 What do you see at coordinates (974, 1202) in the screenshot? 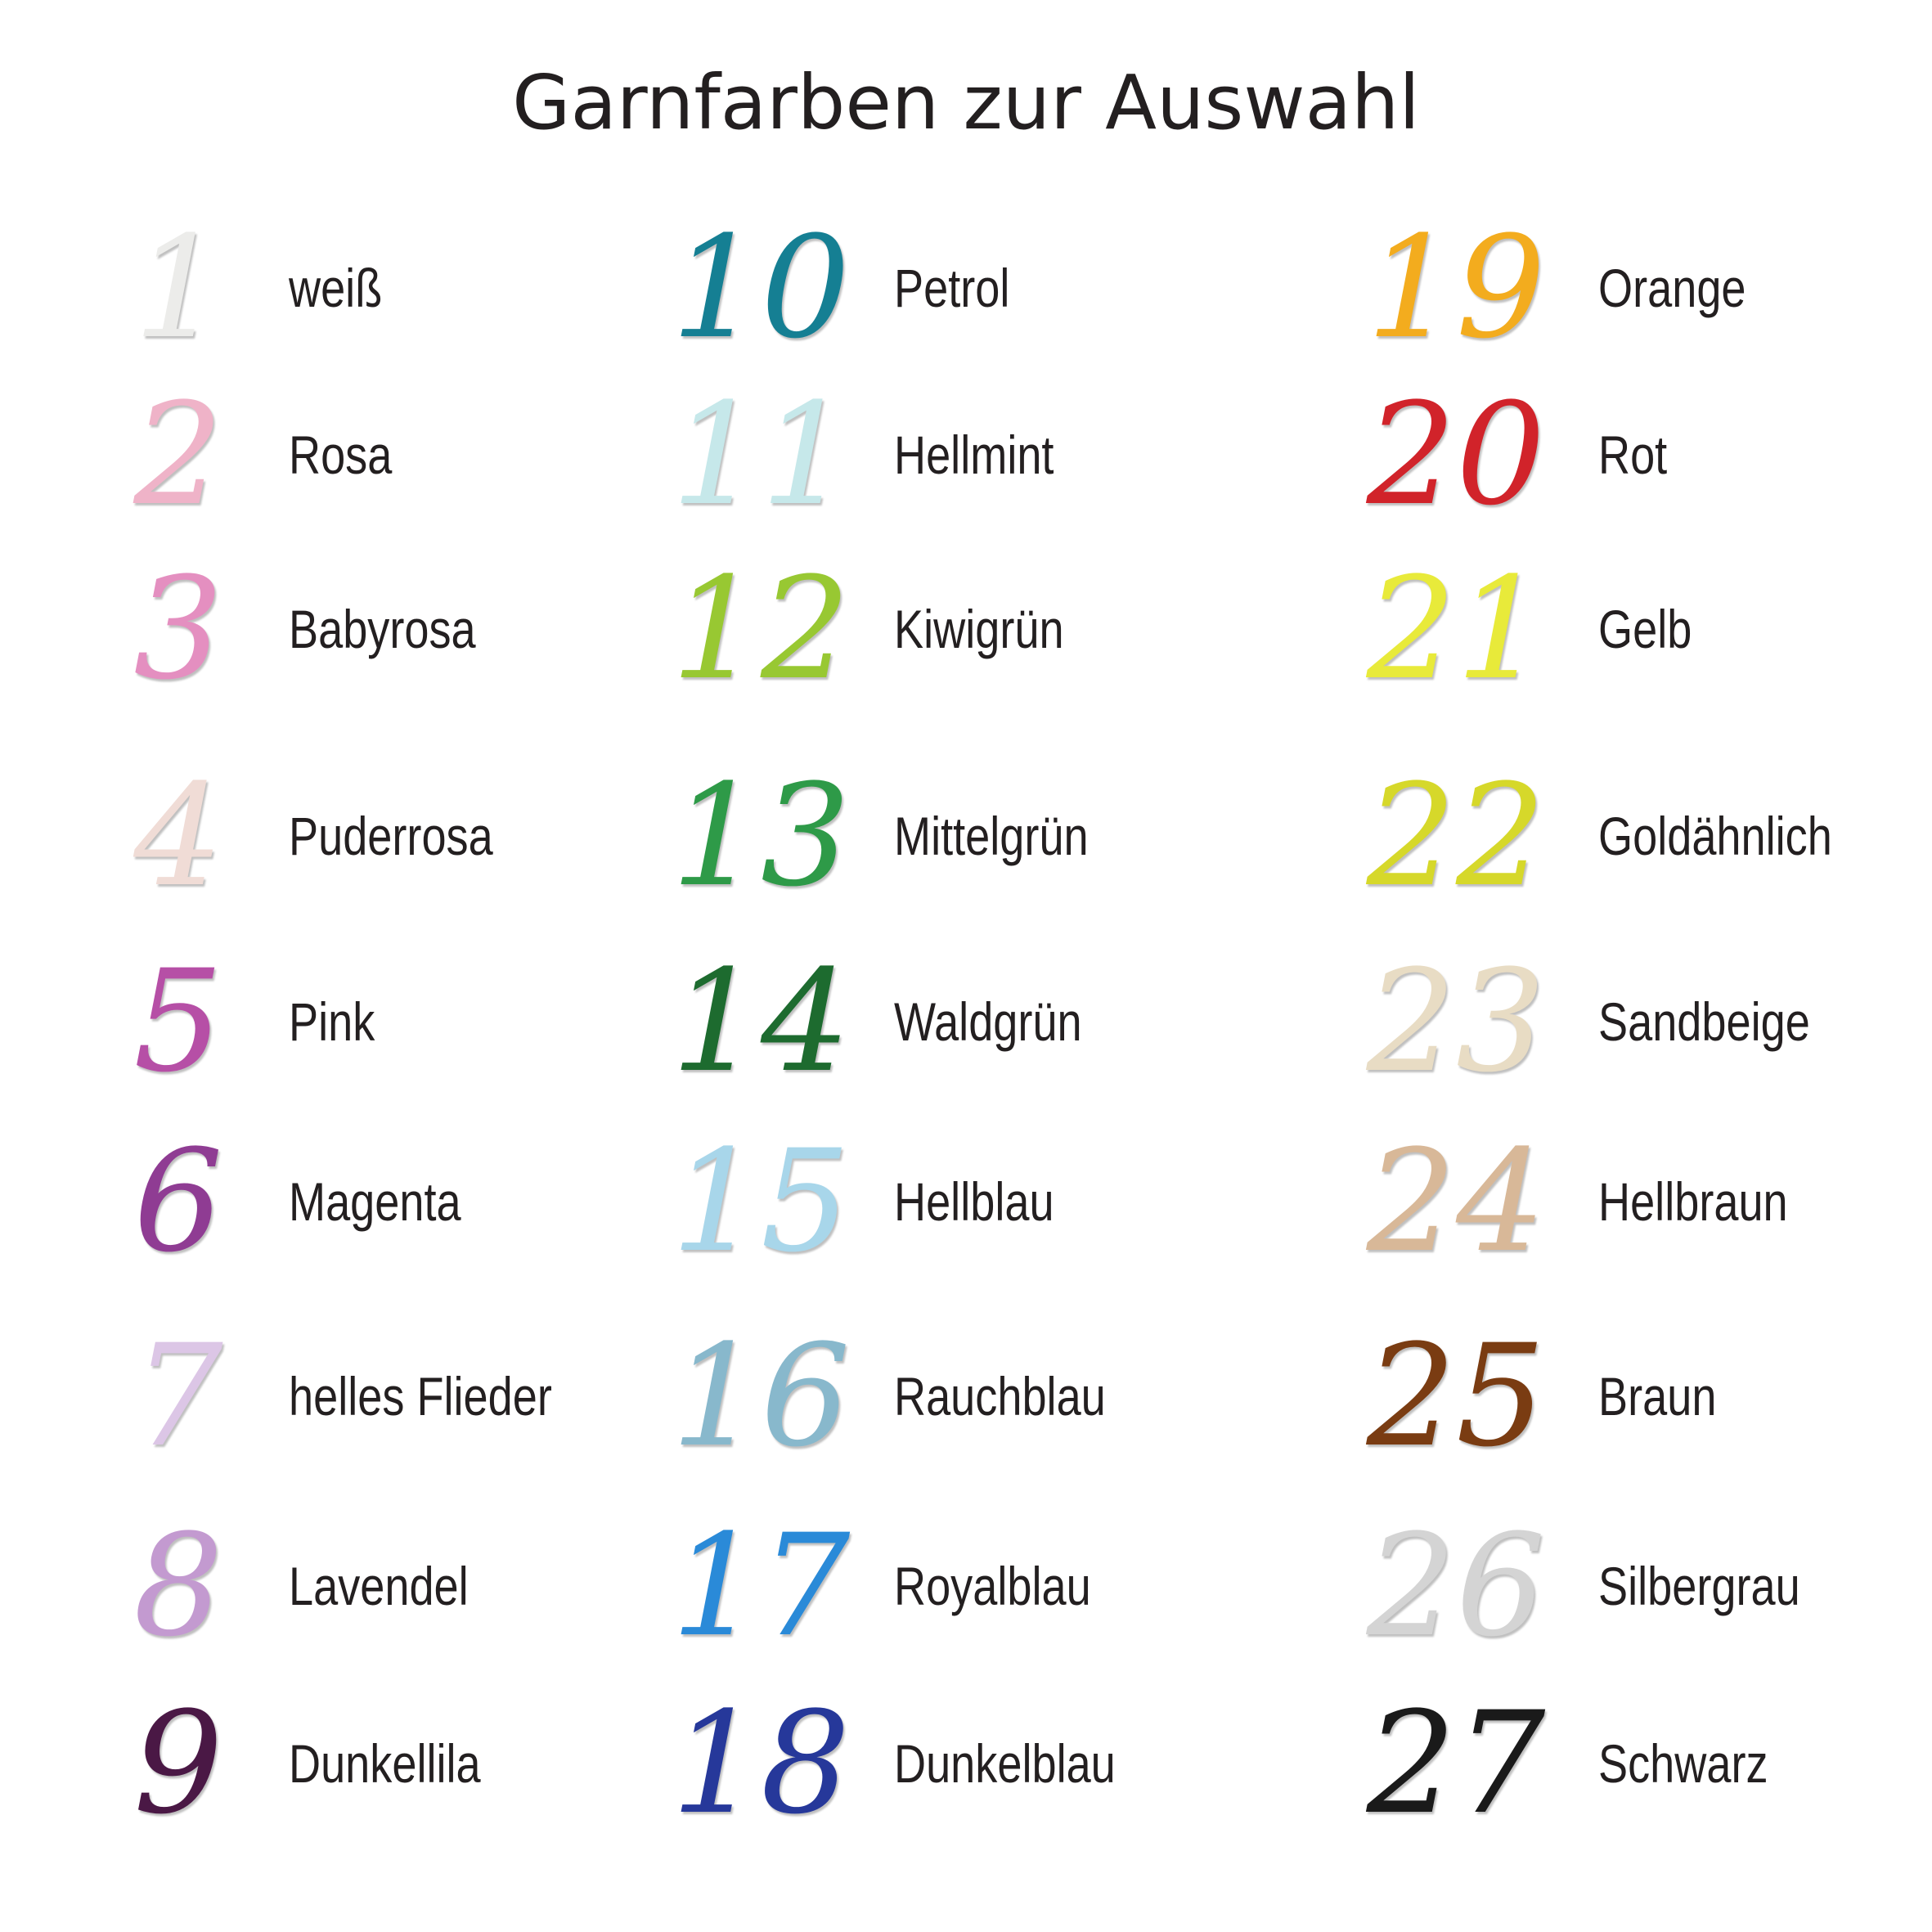
I see `color-name: Hellblau` at bounding box center [974, 1202].